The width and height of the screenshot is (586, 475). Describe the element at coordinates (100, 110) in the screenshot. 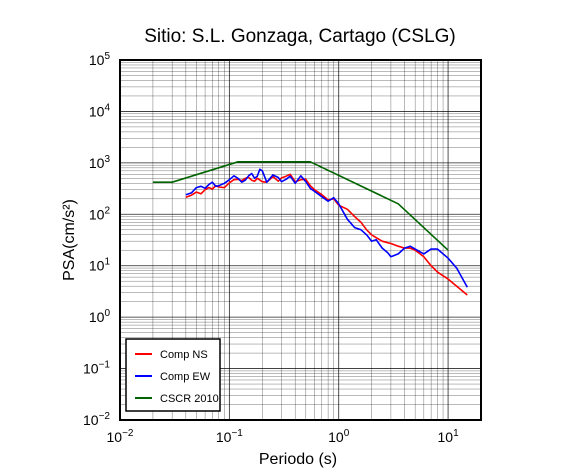

I see `y-tick-label: 10⁴` at that location.